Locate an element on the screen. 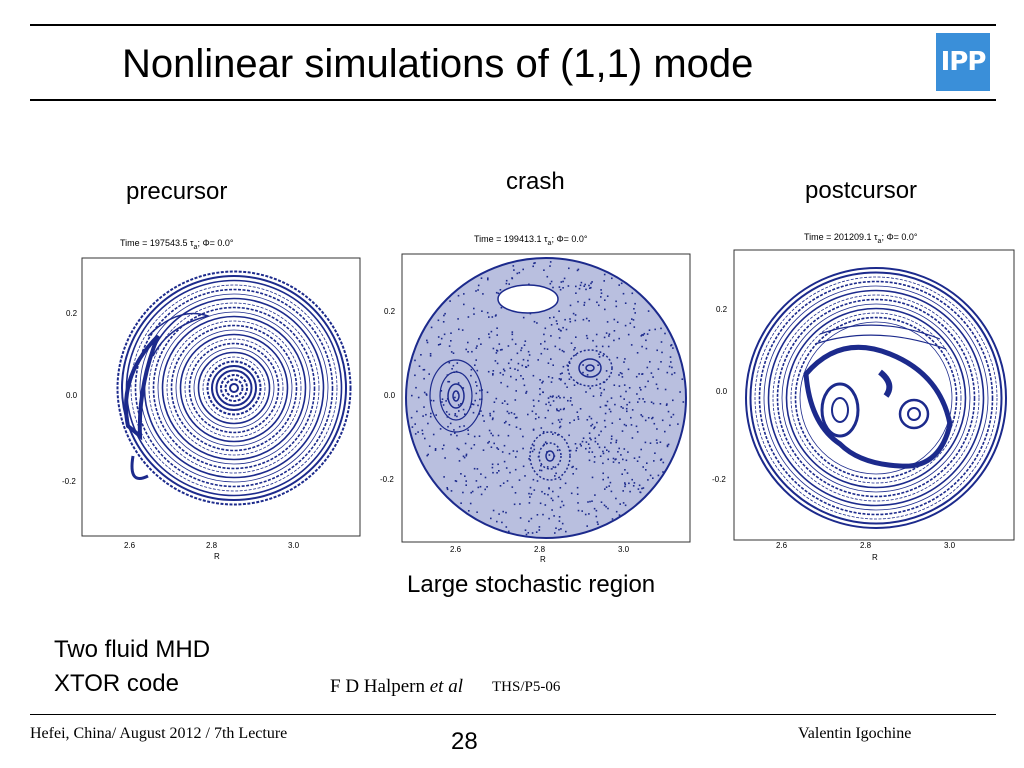 This screenshot has width=1024, height=768. y-tick-label: -0.2 is located at coordinates (69, 481).